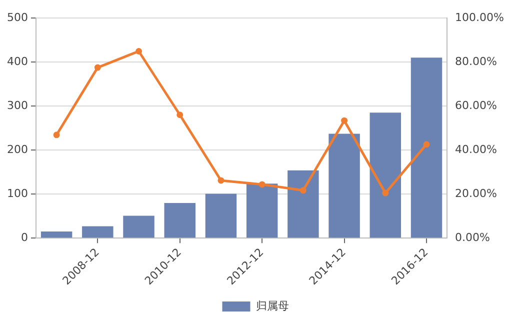 Image resolution: width=511 pixels, height=328 pixels. What do you see at coordinates (476, 149) in the screenshot?
I see `y2-tick-label: 40.00%` at bounding box center [476, 149].